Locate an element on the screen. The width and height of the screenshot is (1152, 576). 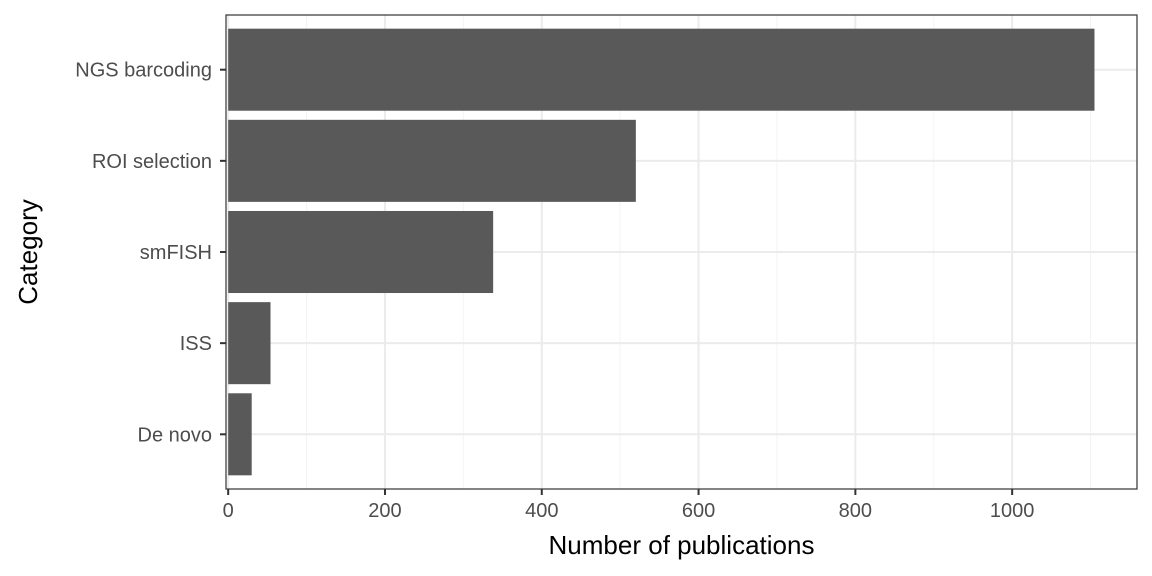
x-tick-label: 200 is located at coordinates (384, 511).